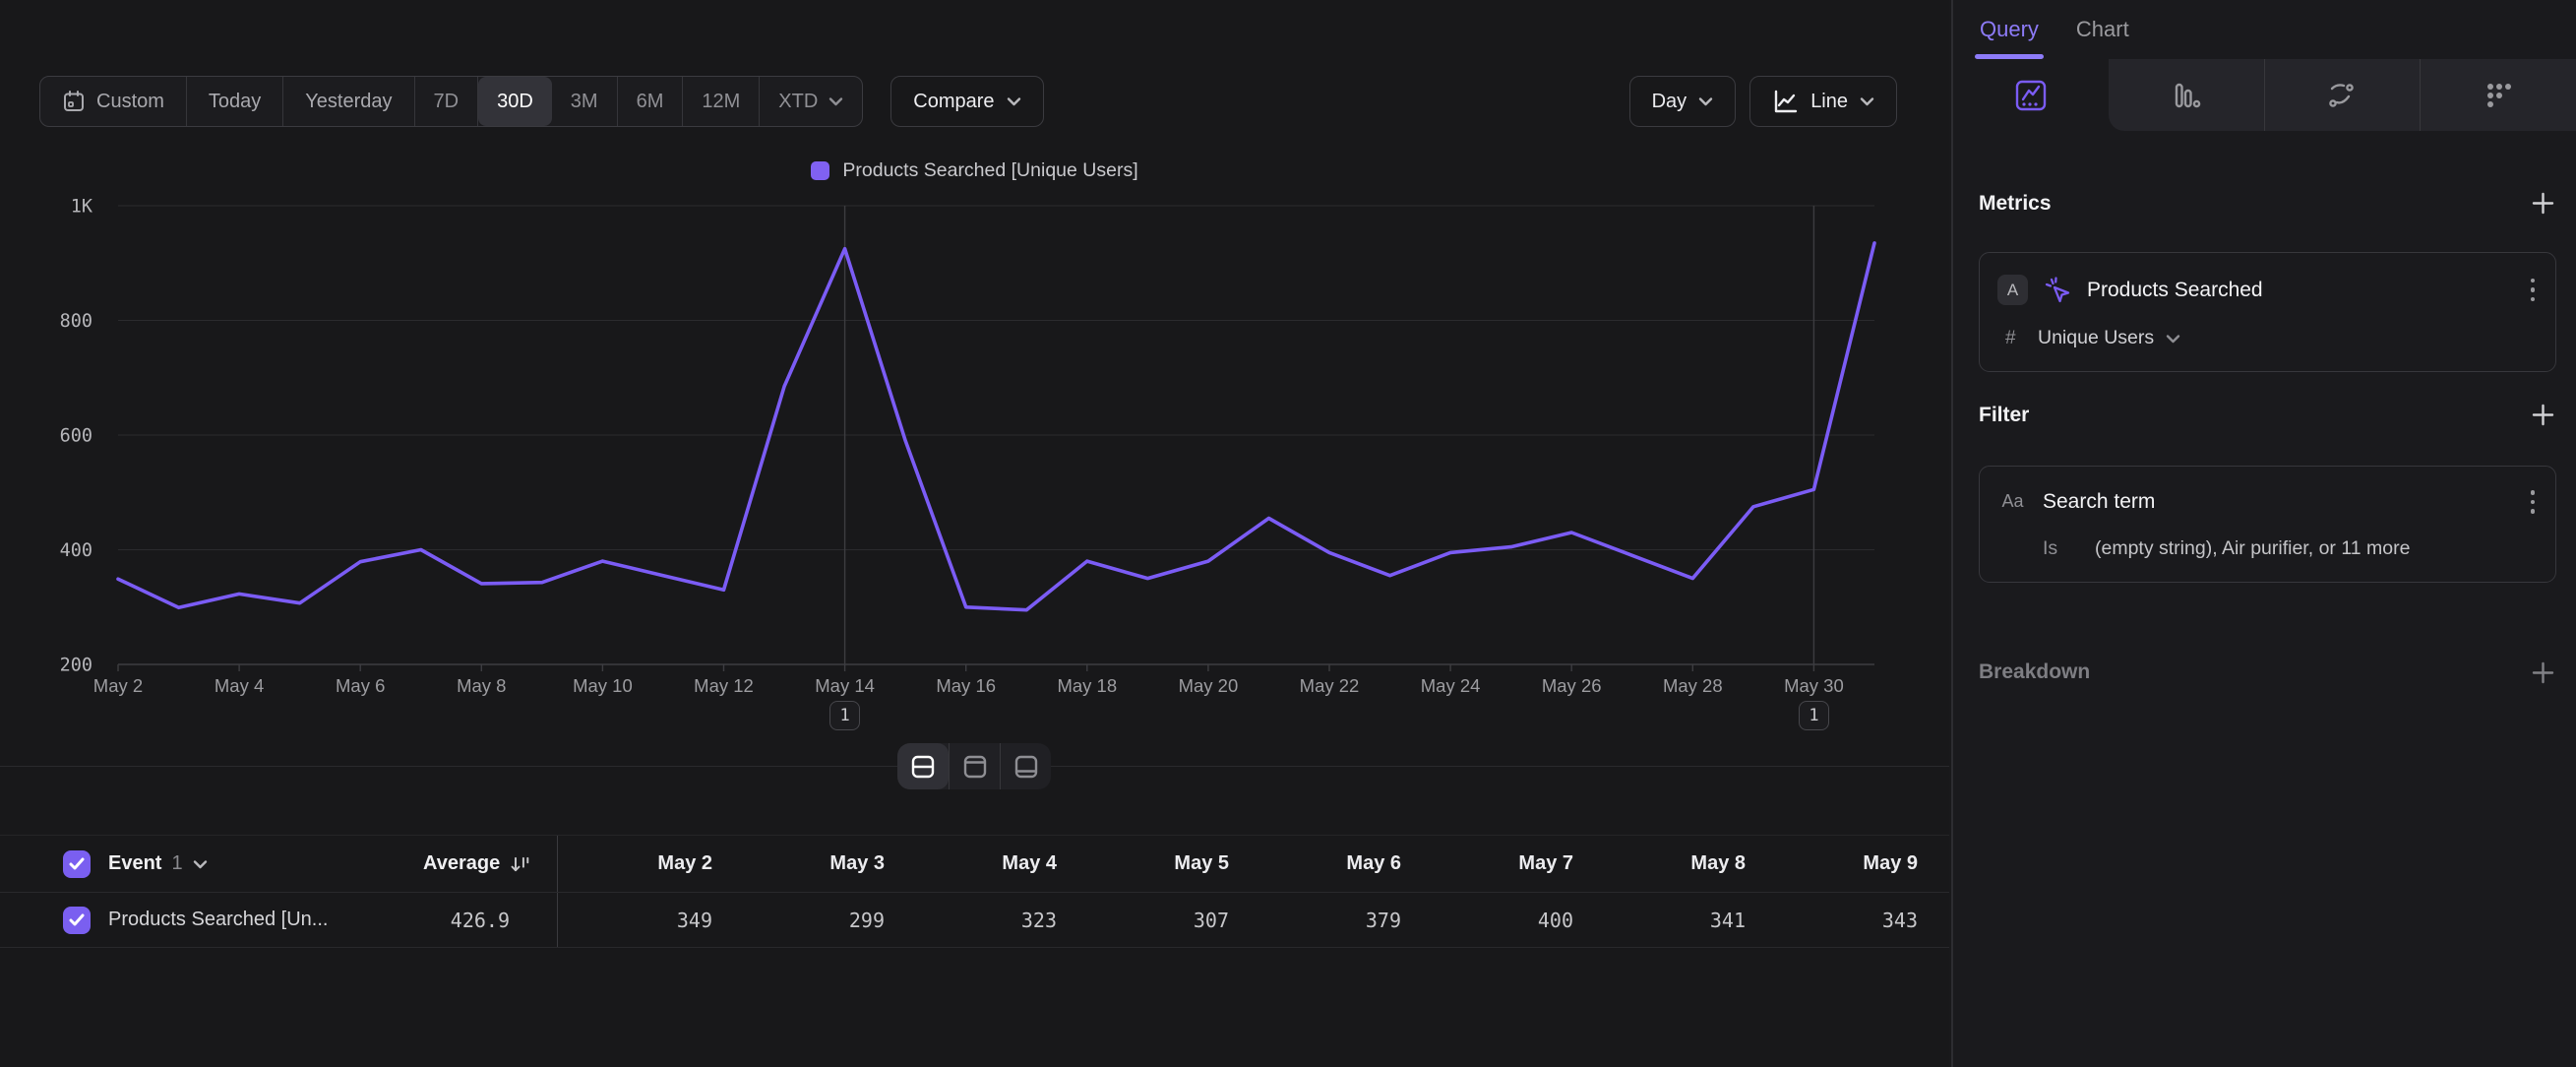  I want to click on date-range-7d: 7D, so click(447, 102).